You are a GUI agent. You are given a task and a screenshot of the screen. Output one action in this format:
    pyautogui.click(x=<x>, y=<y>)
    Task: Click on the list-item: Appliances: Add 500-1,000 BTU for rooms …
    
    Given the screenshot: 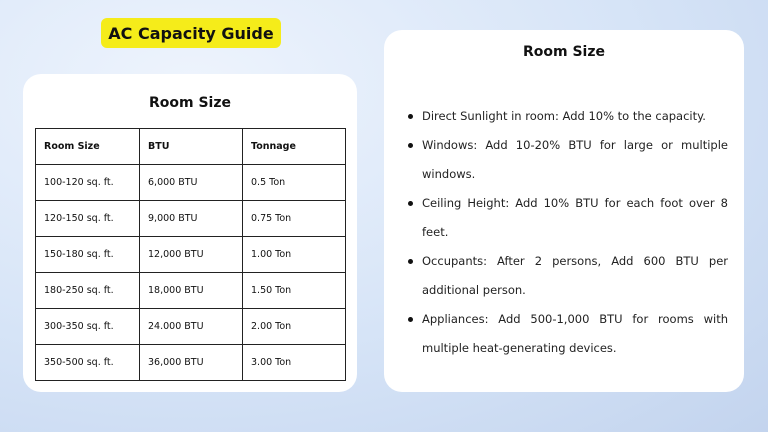 What is the action you would take?
    pyautogui.click(x=568, y=334)
    